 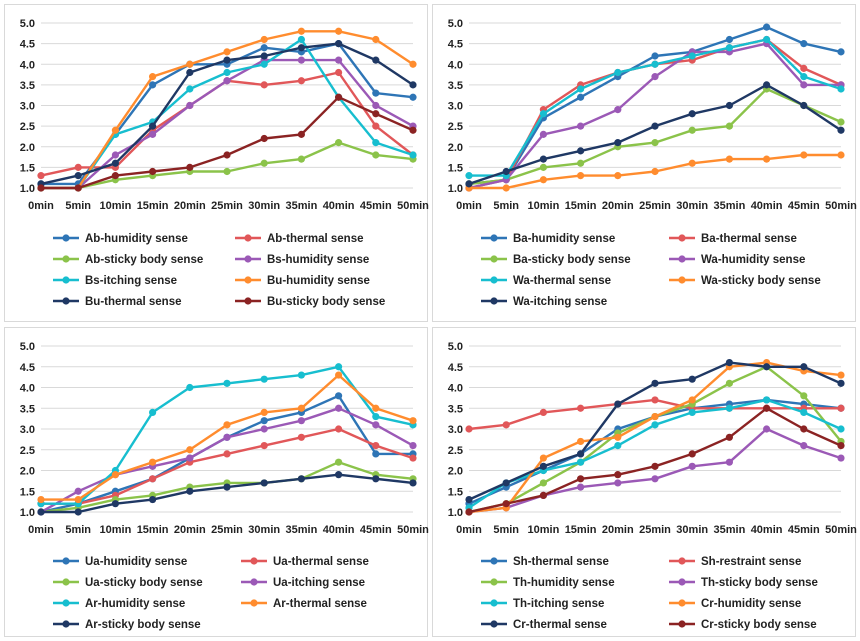 I want to click on legend-label: Bu-sticky body sense, so click(x=326, y=302).